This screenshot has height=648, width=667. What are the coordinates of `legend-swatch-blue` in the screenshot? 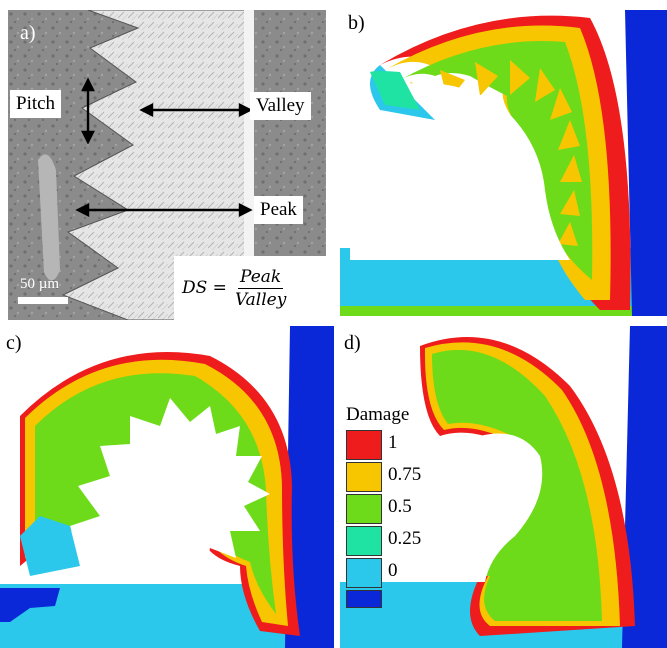 It's located at (364, 599).